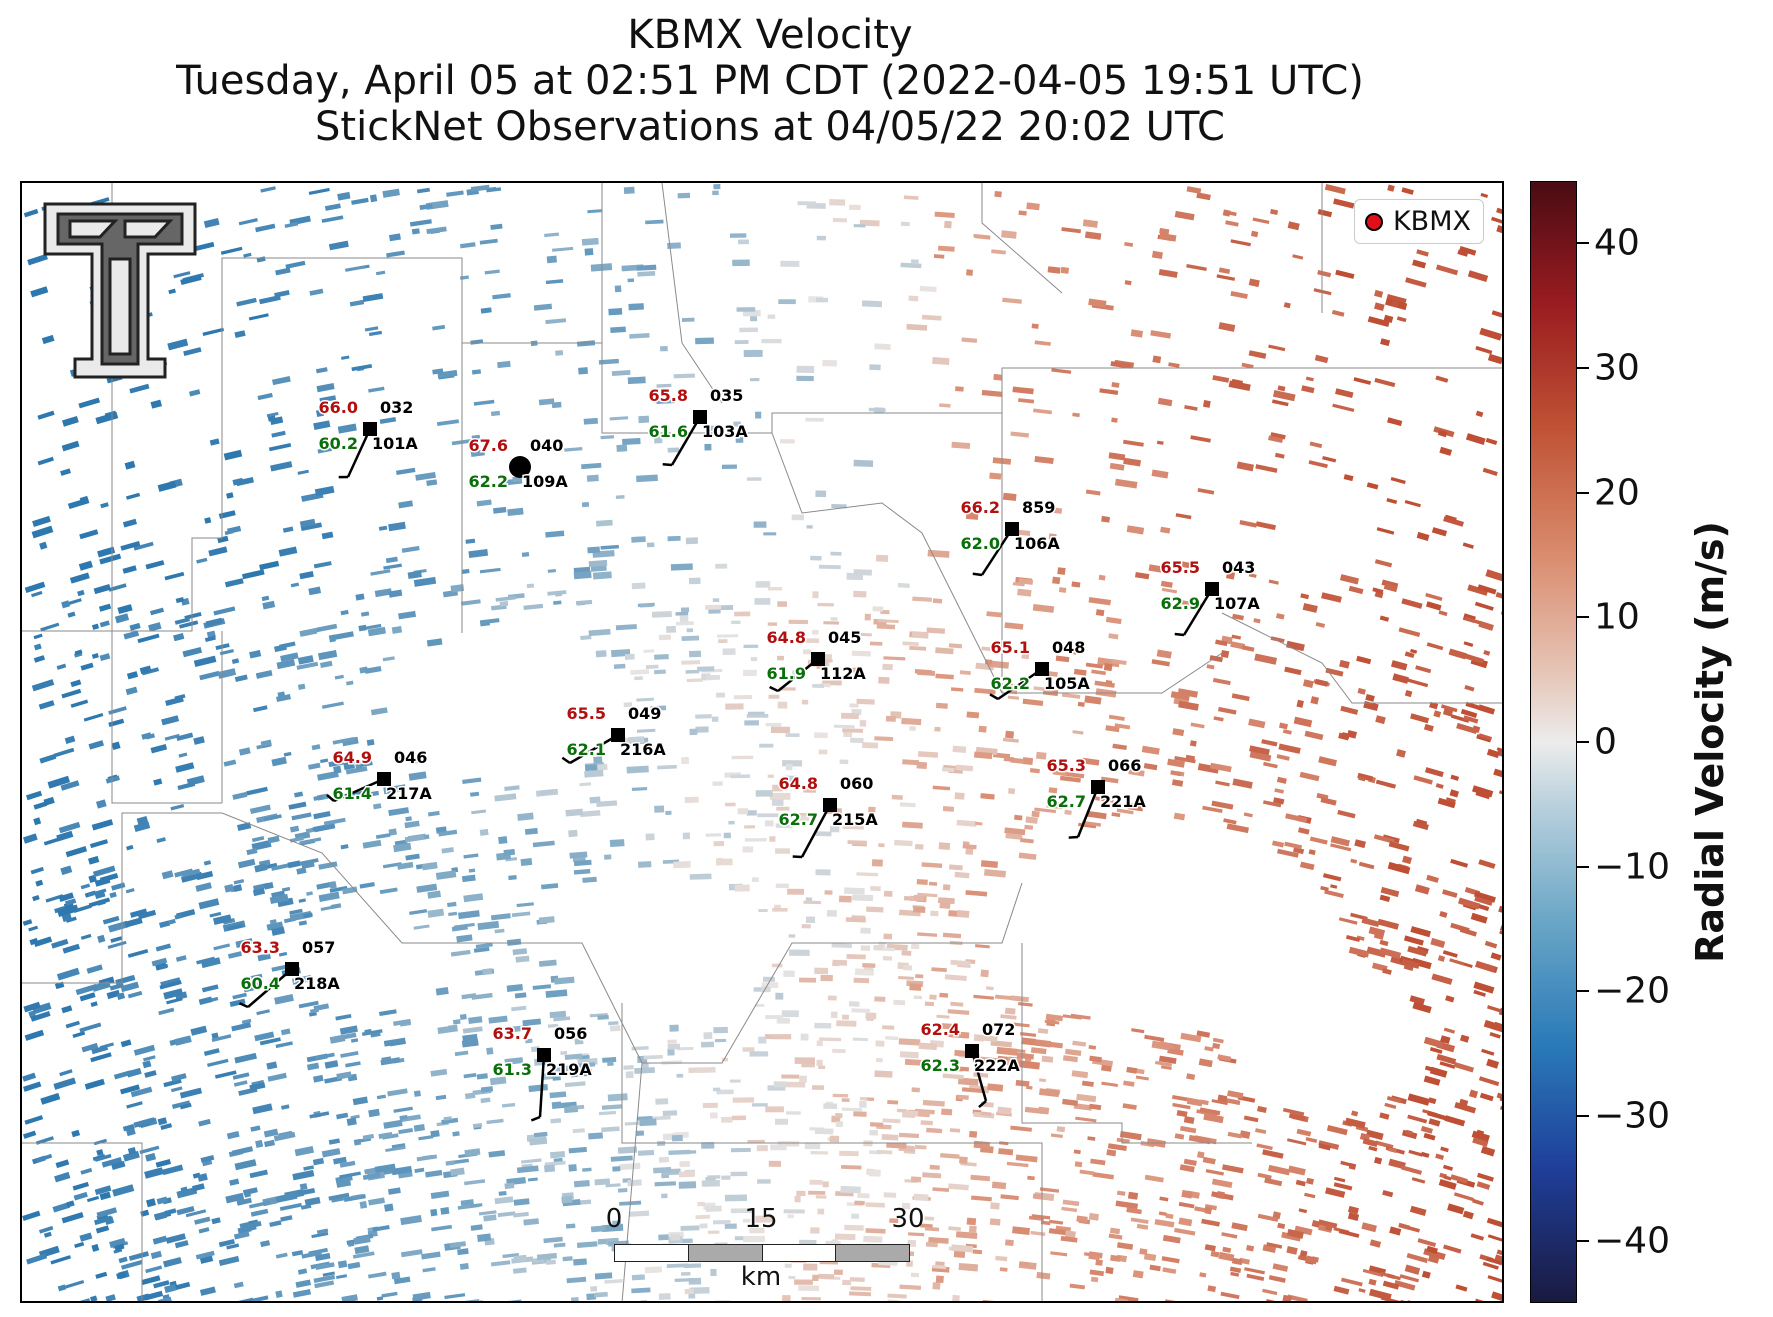 This screenshot has height=1317, width=1773. I want to click on station-temperature: 64.9, so click(352, 757).